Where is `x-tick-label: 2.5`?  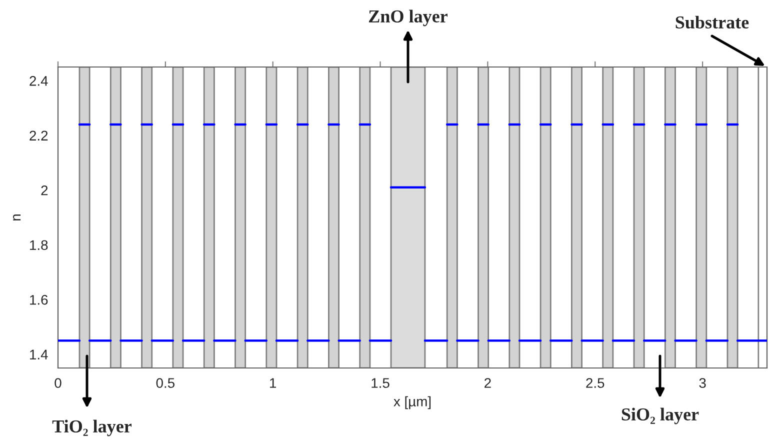 x-tick-label: 2.5 is located at coordinates (595, 383).